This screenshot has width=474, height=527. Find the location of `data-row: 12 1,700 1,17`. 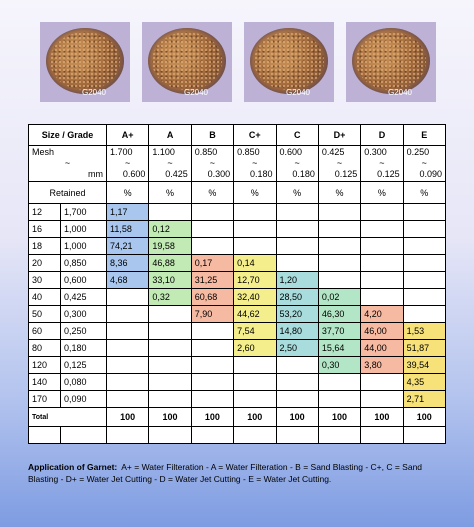

data-row: 12 1,700 1,17 is located at coordinates (237, 212).